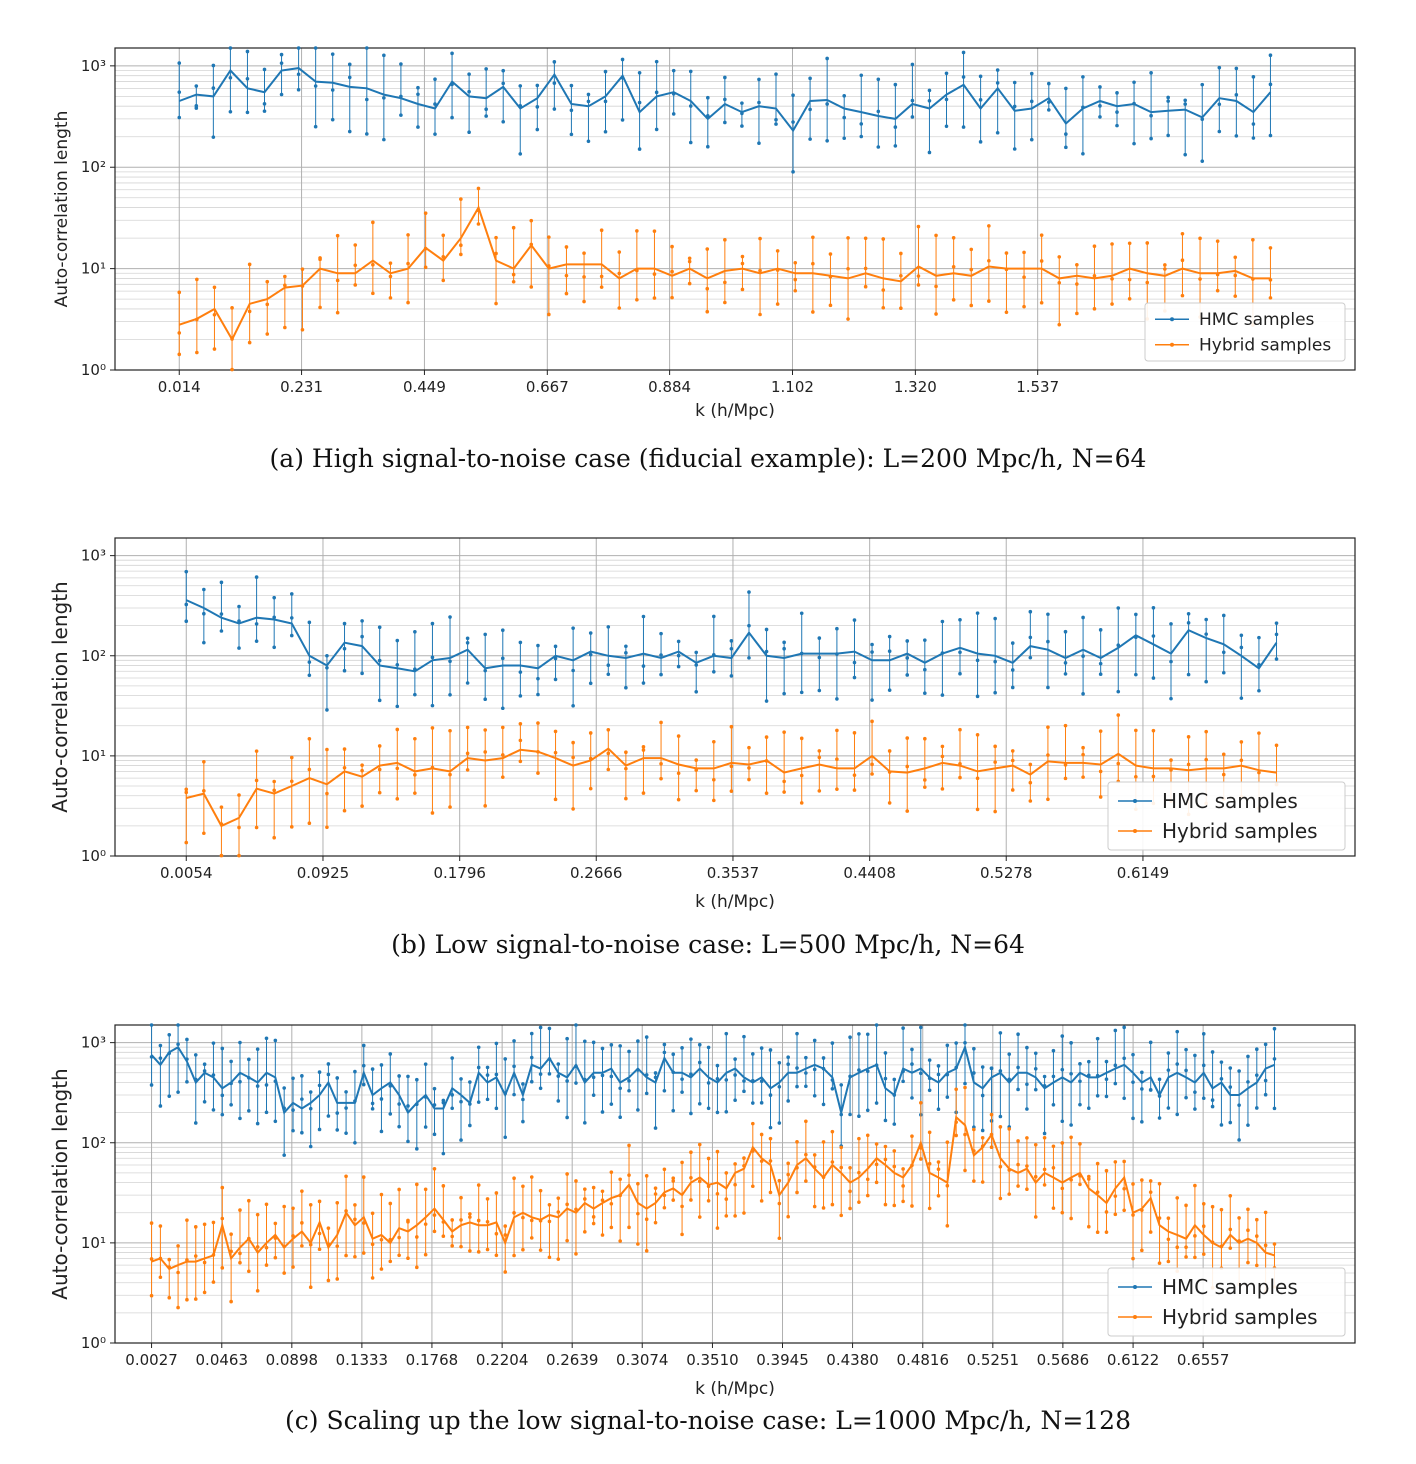 The image size is (1416, 1464). What do you see at coordinates (596, 873) in the screenshot?
I see `x-tick-label: 0.2666` at bounding box center [596, 873].